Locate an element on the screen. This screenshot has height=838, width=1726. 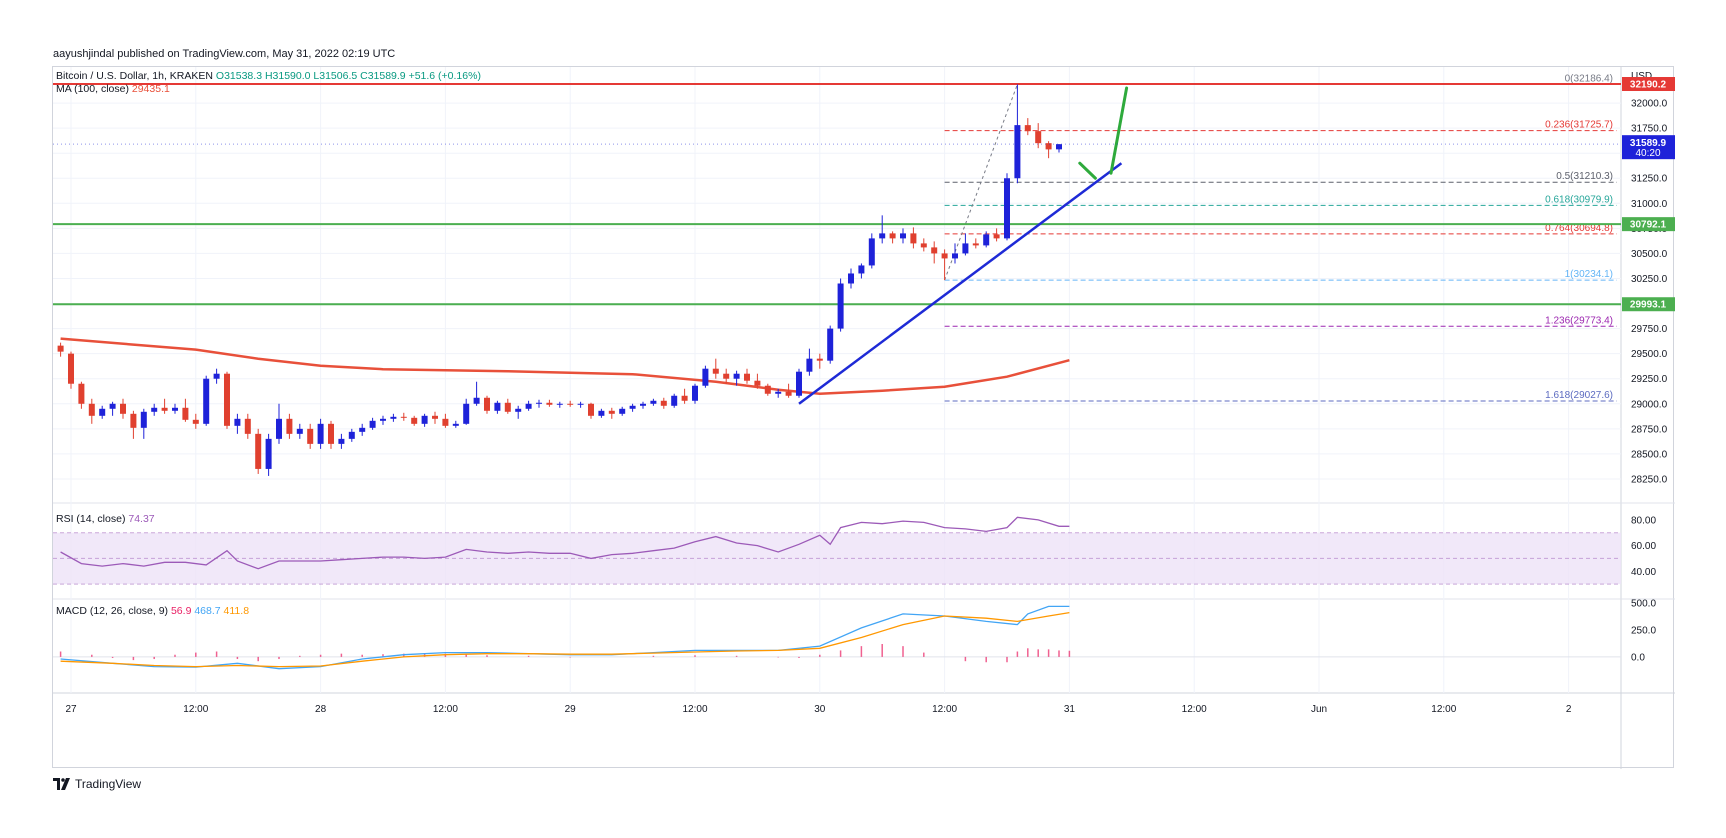
currency-label: USD is located at coordinates (1641, 76).